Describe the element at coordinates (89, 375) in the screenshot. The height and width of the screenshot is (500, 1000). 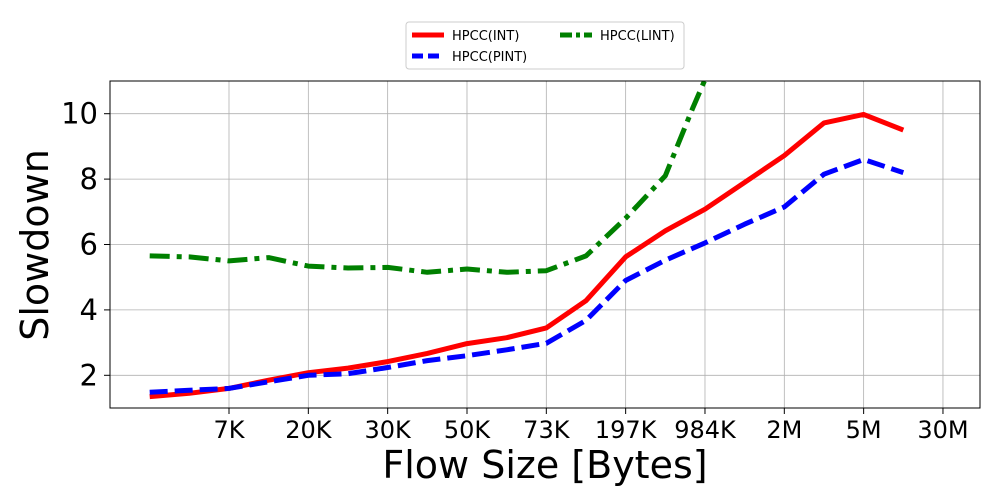
I see `y-tick-label: 2` at that location.